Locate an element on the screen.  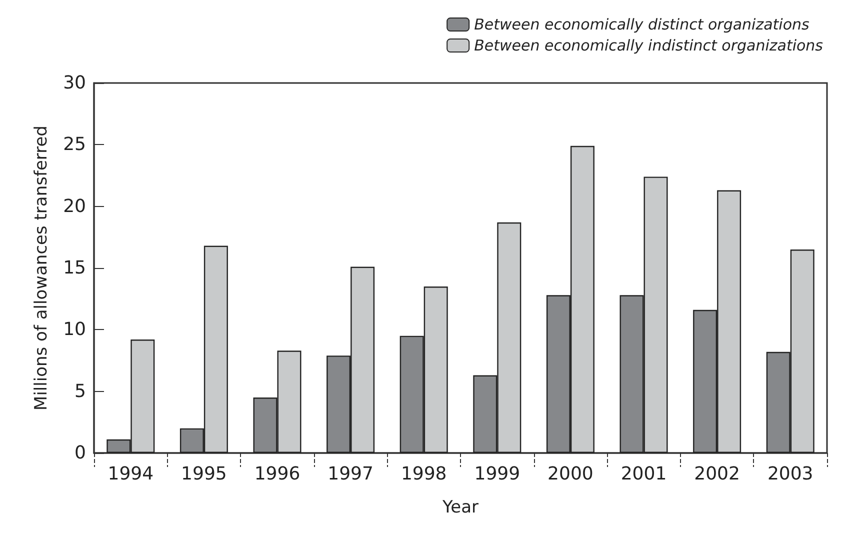
y-tick-label: 20 is located at coordinates (74, 206).